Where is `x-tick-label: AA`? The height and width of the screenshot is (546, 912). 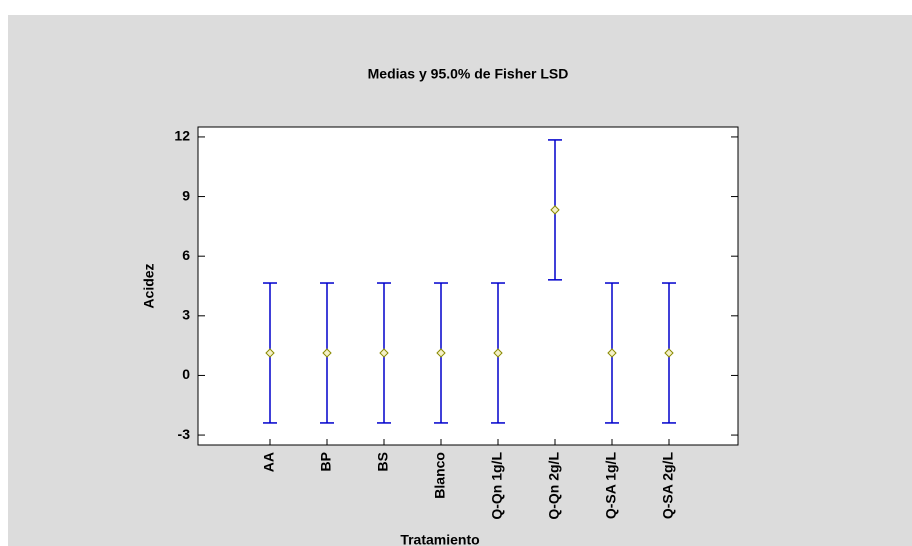
x-tick-label: AA is located at coordinates (269, 462).